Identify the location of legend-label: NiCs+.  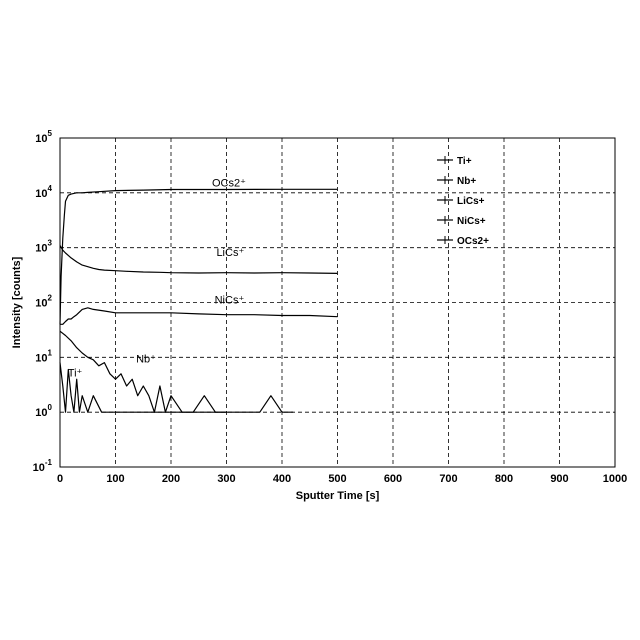
(471, 221).